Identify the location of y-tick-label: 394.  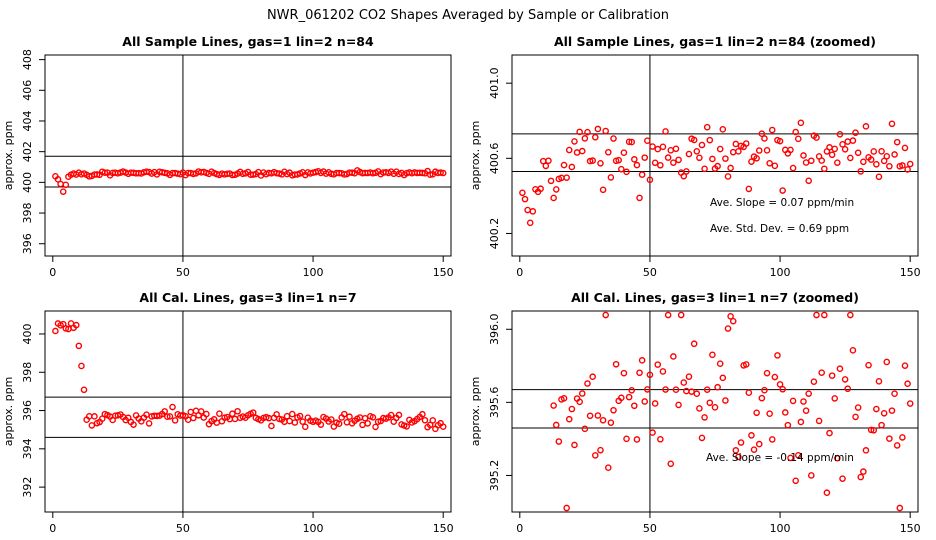
(27, 448).